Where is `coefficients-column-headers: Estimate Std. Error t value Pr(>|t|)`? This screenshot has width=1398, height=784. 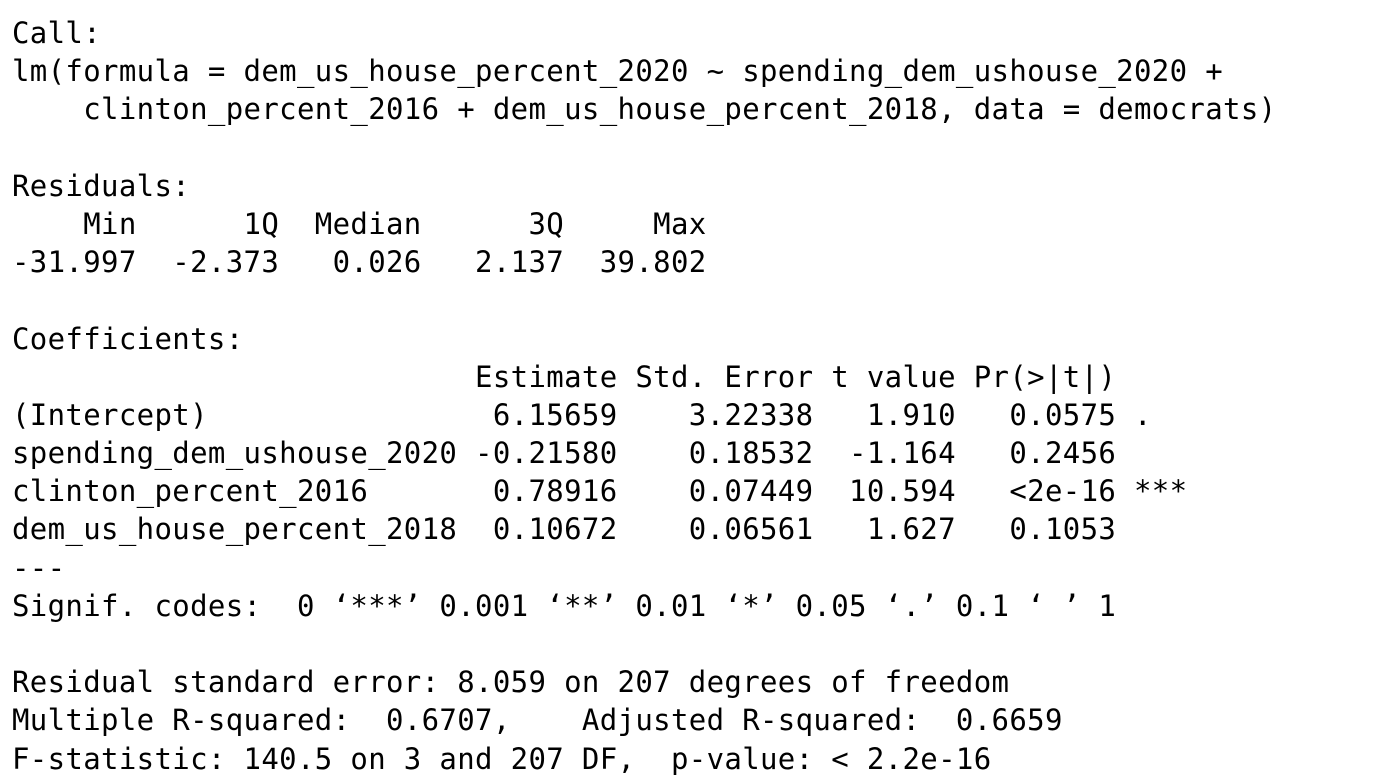
coefficients-column-headers: Estimate Std. Error t value Pr(>|t|) is located at coordinates (600, 376).